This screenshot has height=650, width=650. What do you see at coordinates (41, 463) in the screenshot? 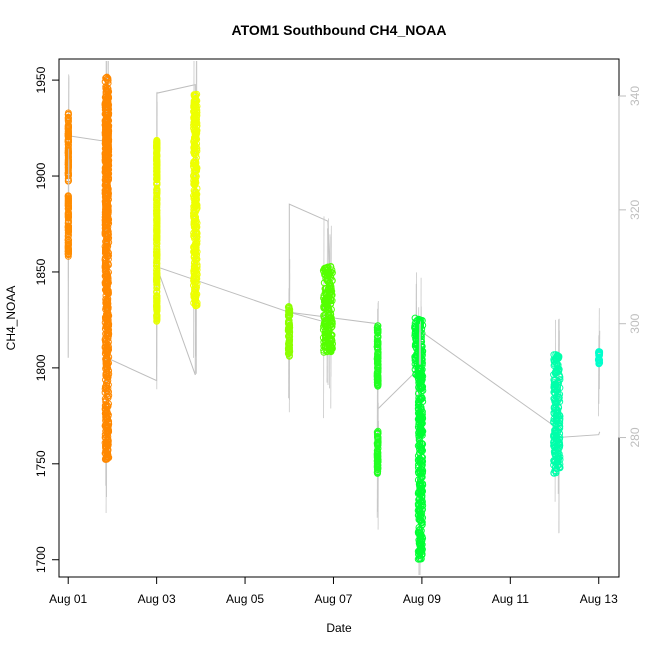
I see `y-tick-label: 1750` at bounding box center [41, 463].